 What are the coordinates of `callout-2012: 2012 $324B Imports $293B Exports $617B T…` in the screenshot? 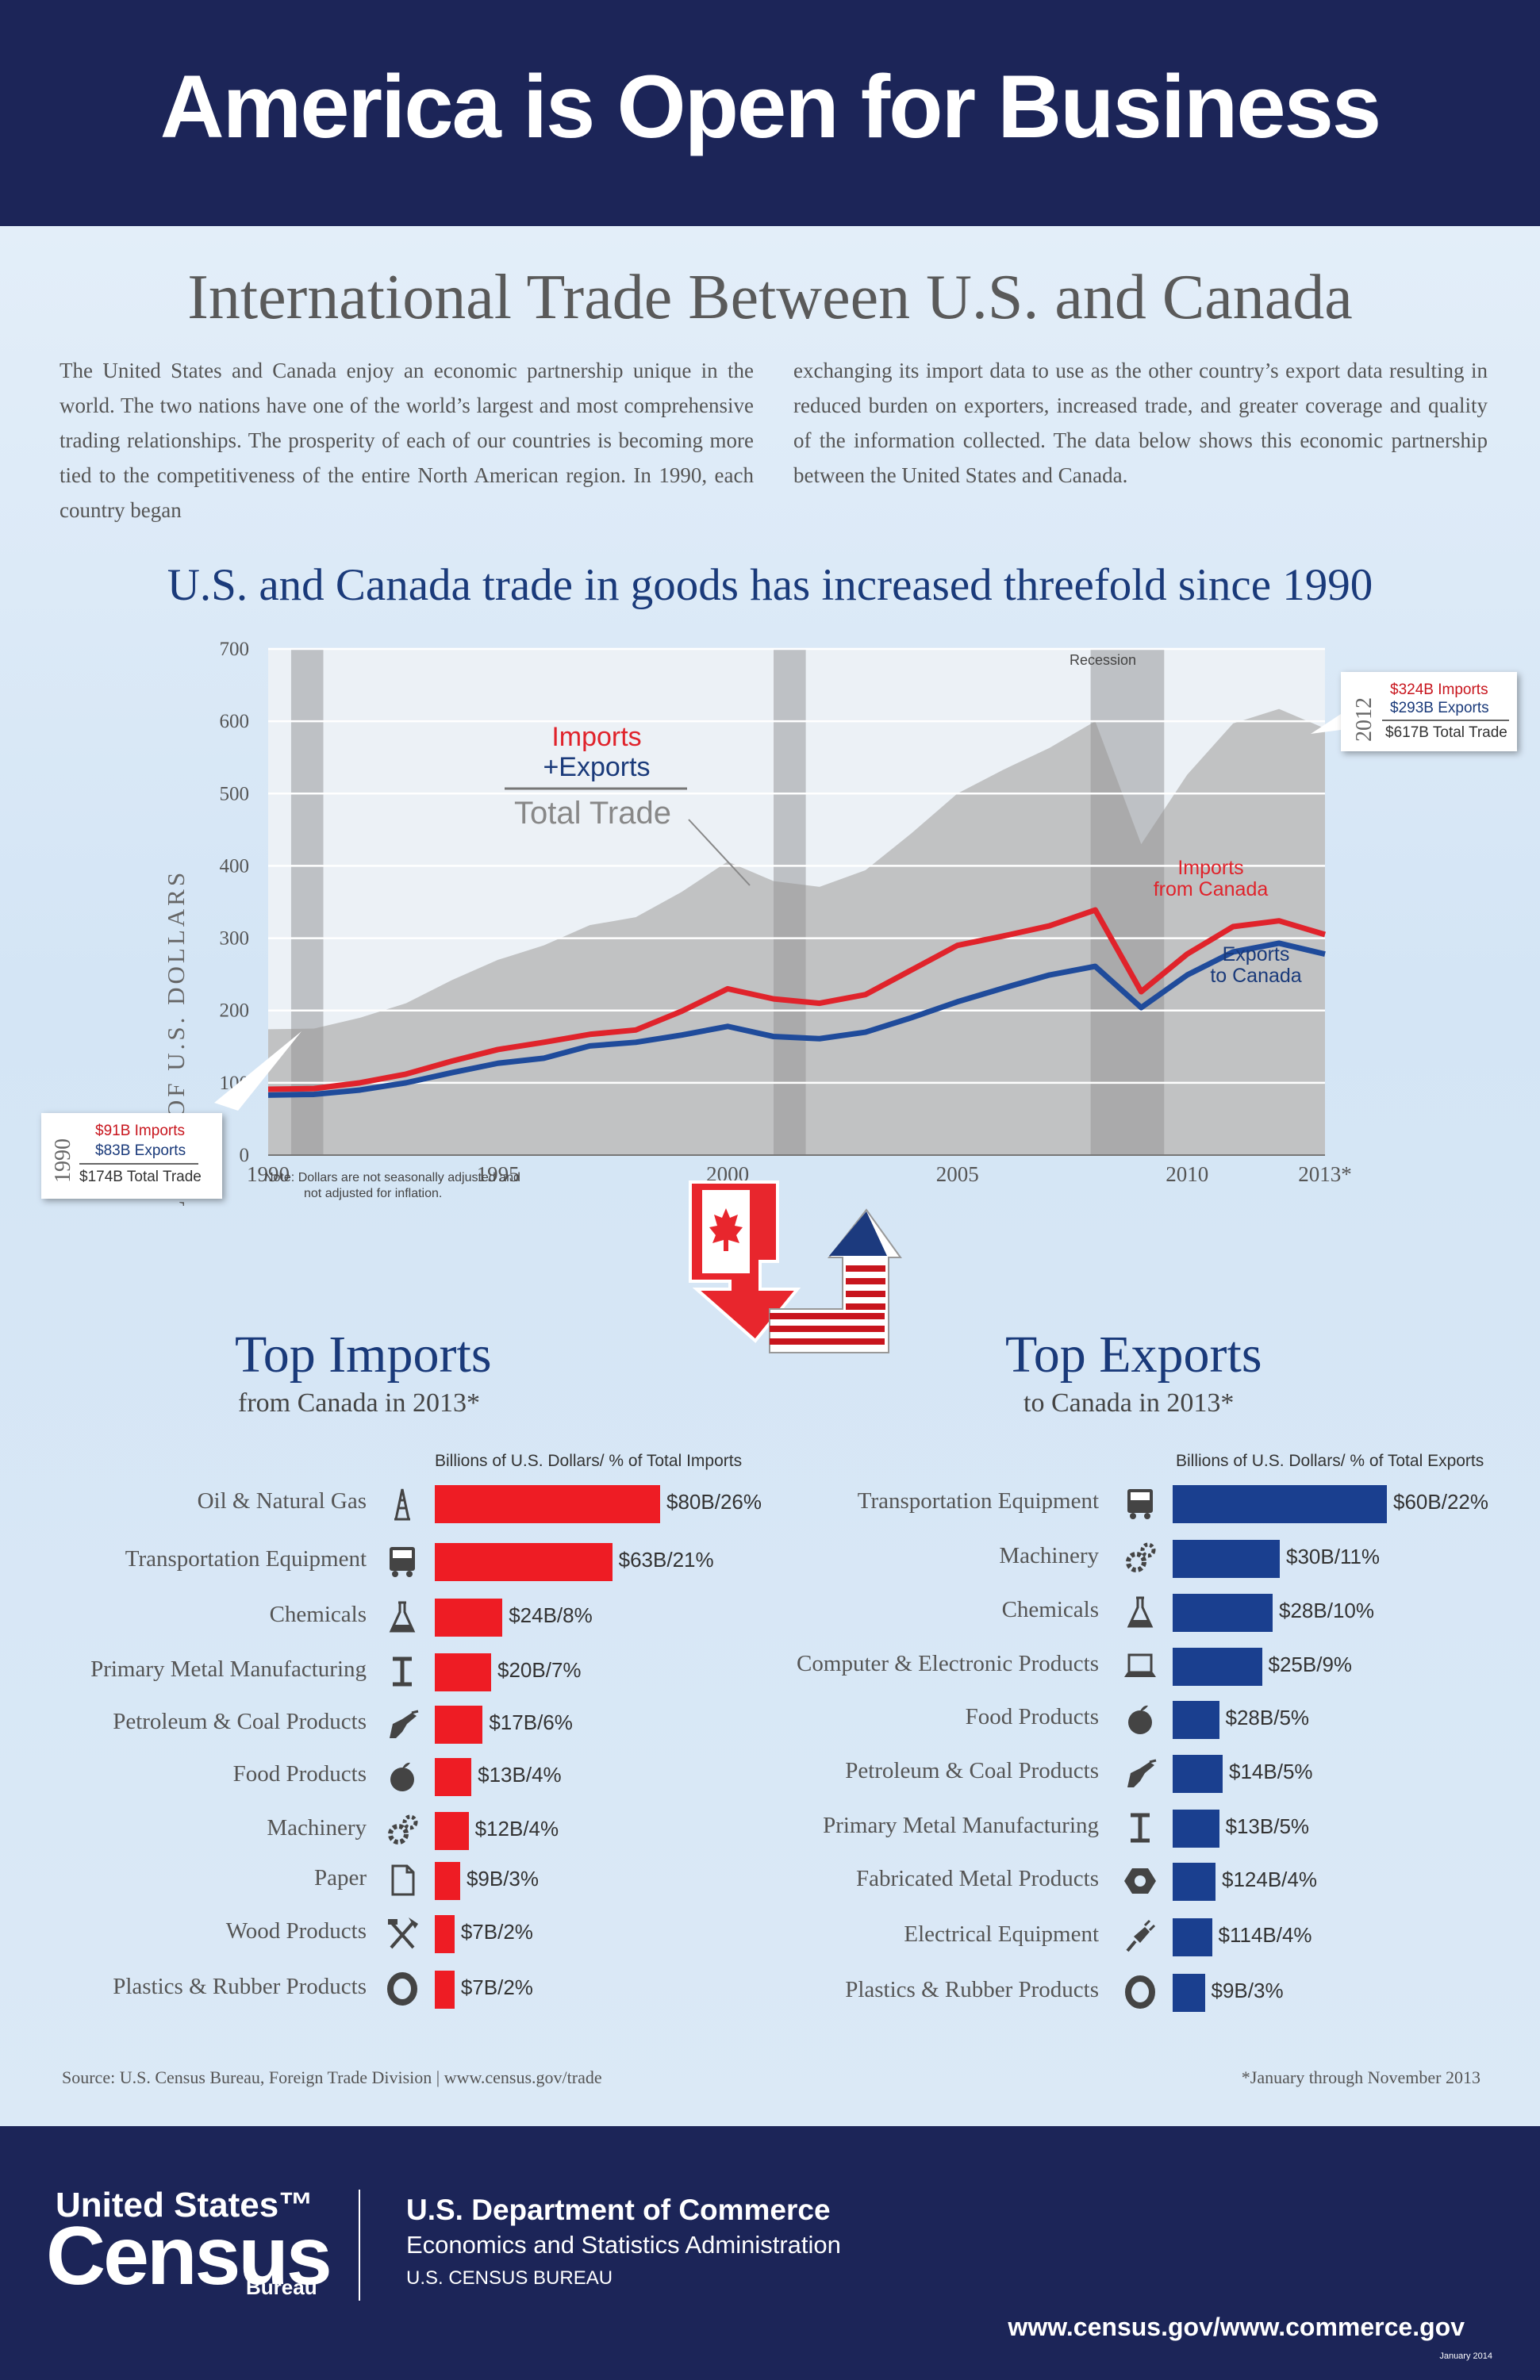 It's located at (1429, 711).